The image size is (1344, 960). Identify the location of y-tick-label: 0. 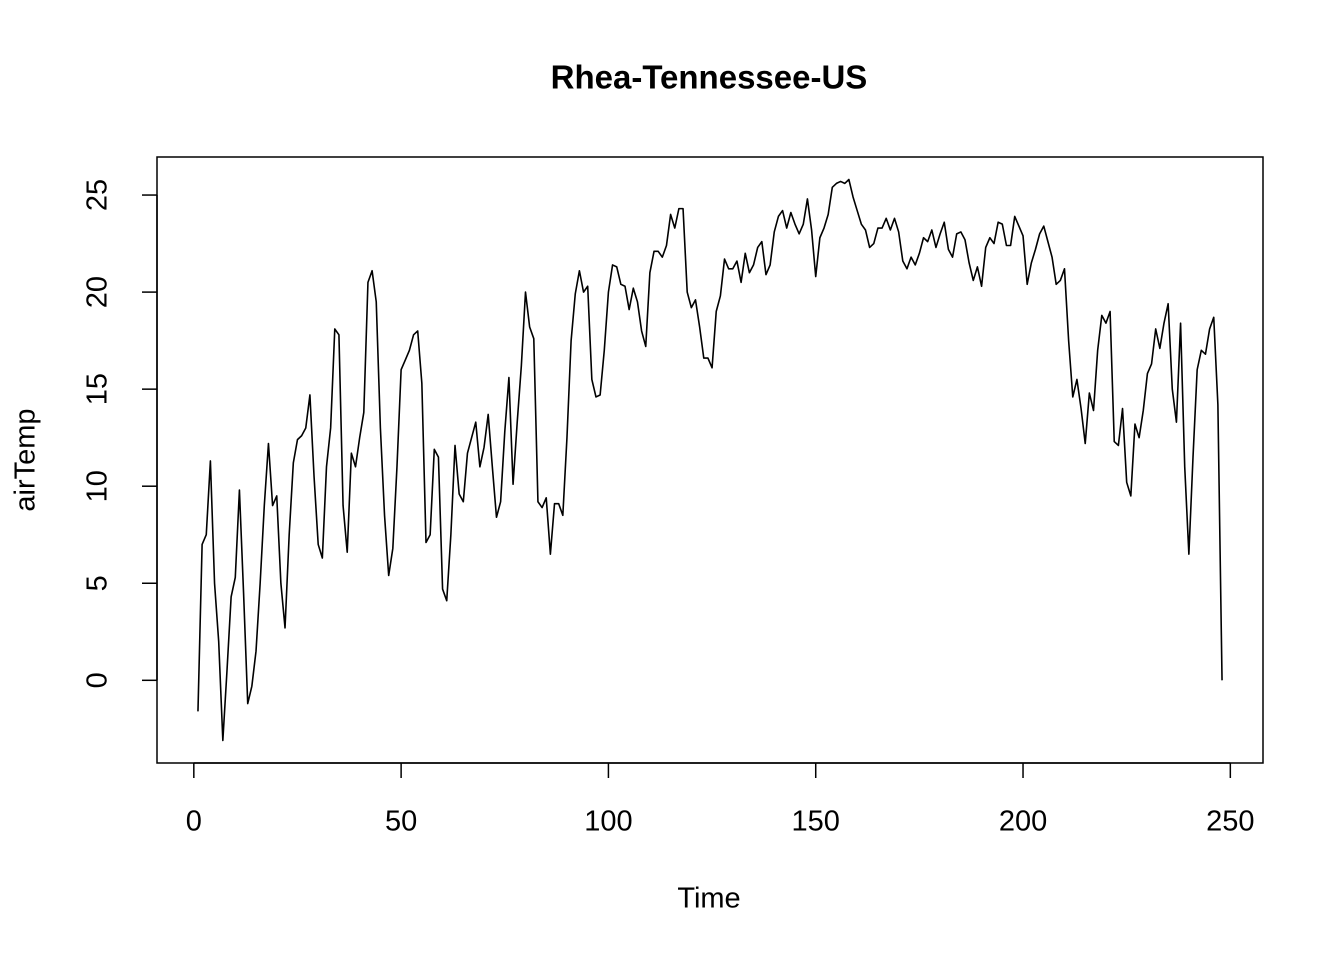
(98, 680).